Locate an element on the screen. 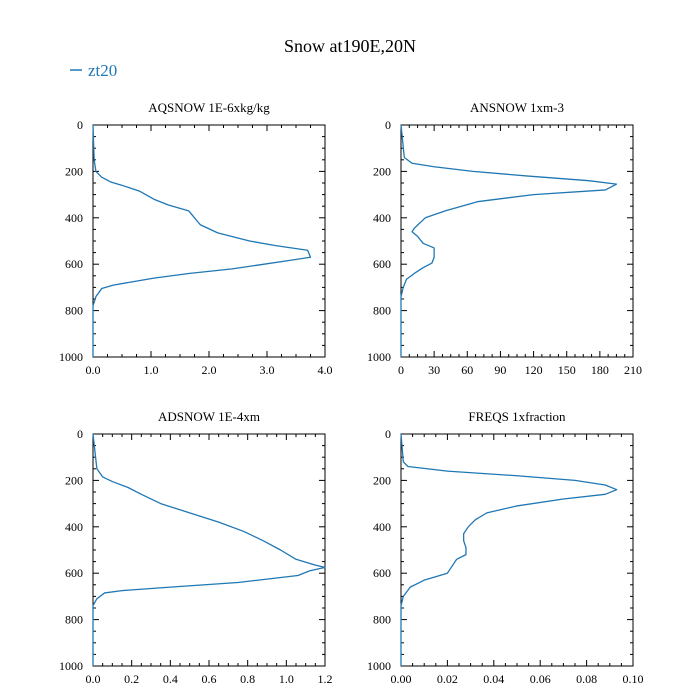 The height and width of the screenshot is (700, 700). legend-label: zt20 is located at coordinates (102, 70).